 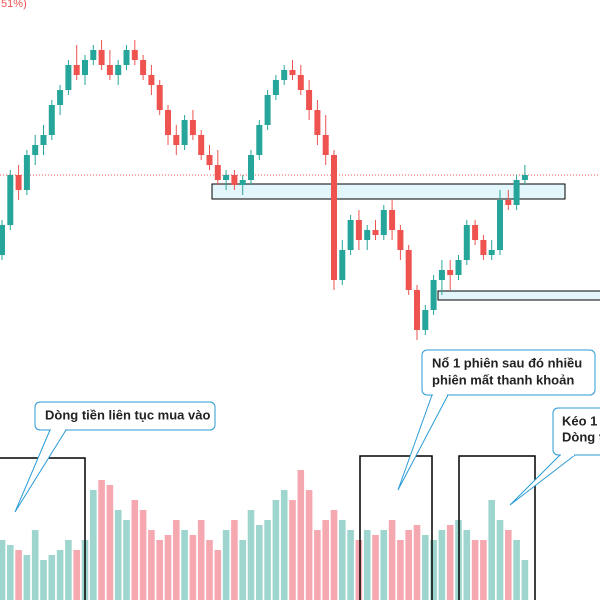 What do you see at coordinates (127, 414) in the screenshot?
I see `annotation: Dòng tiền liên tục mua vào` at bounding box center [127, 414].